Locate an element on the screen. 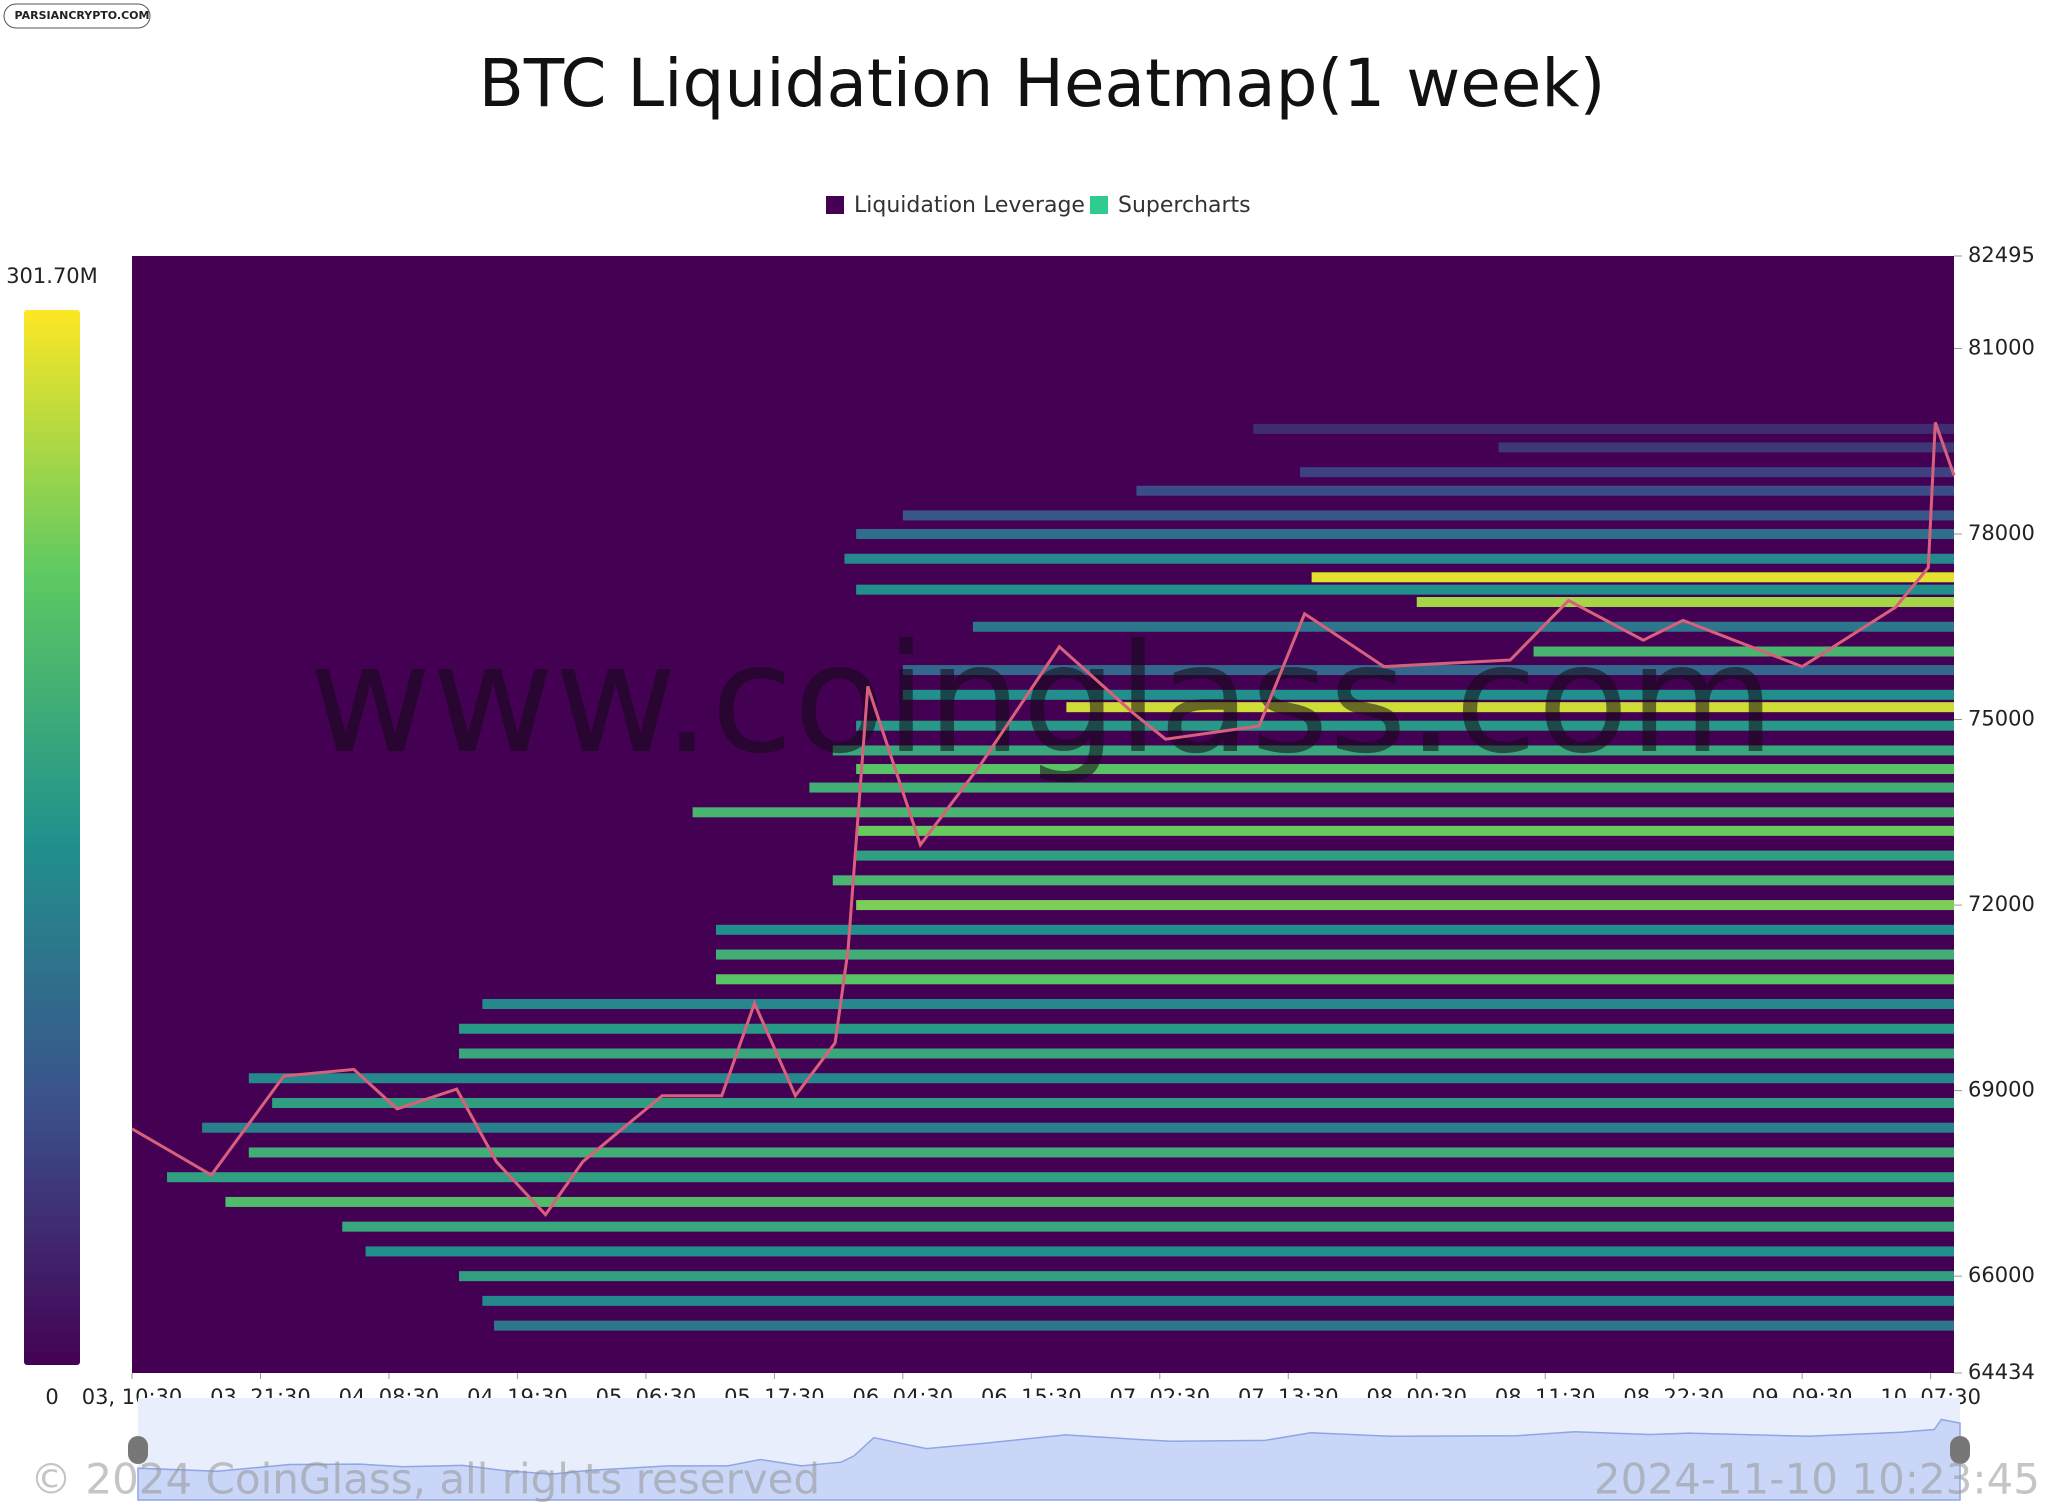 The width and height of the screenshot is (2048, 1502). y-tick-label: 64434 is located at coordinates (2001, 1372).